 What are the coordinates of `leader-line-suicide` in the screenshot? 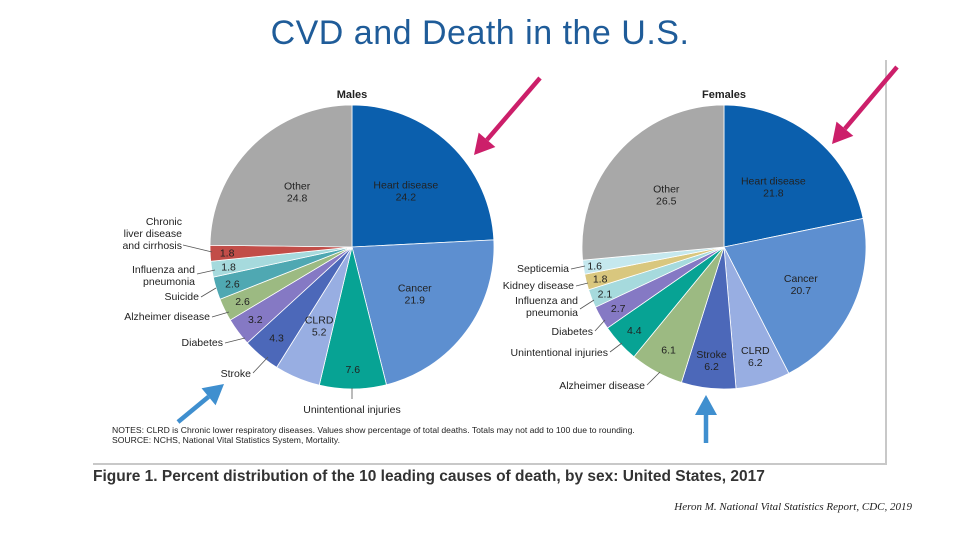 It's located at (208, 292).